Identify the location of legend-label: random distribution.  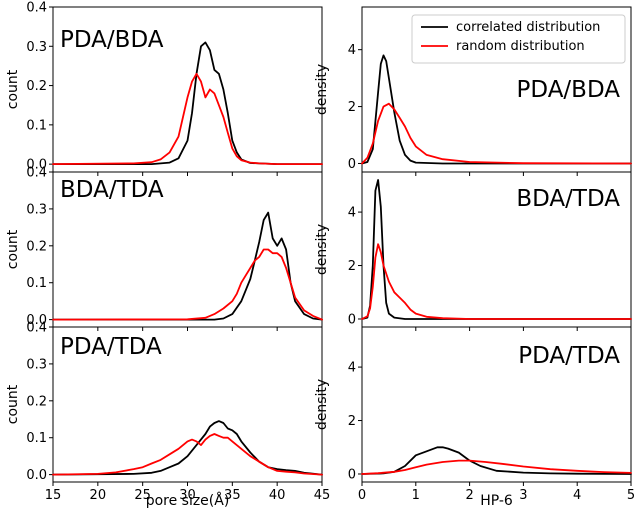
(520, 46).